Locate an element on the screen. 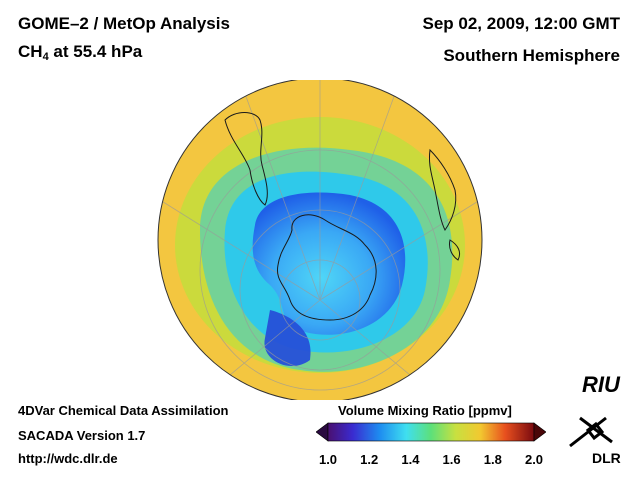  species-subscript: 4 is located at coordinates (45, 57).